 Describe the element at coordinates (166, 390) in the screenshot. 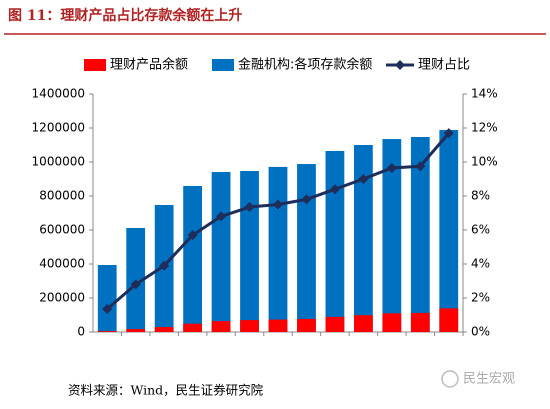

I see `source: 资料来源：Wind，民生证券研究院` at that location.